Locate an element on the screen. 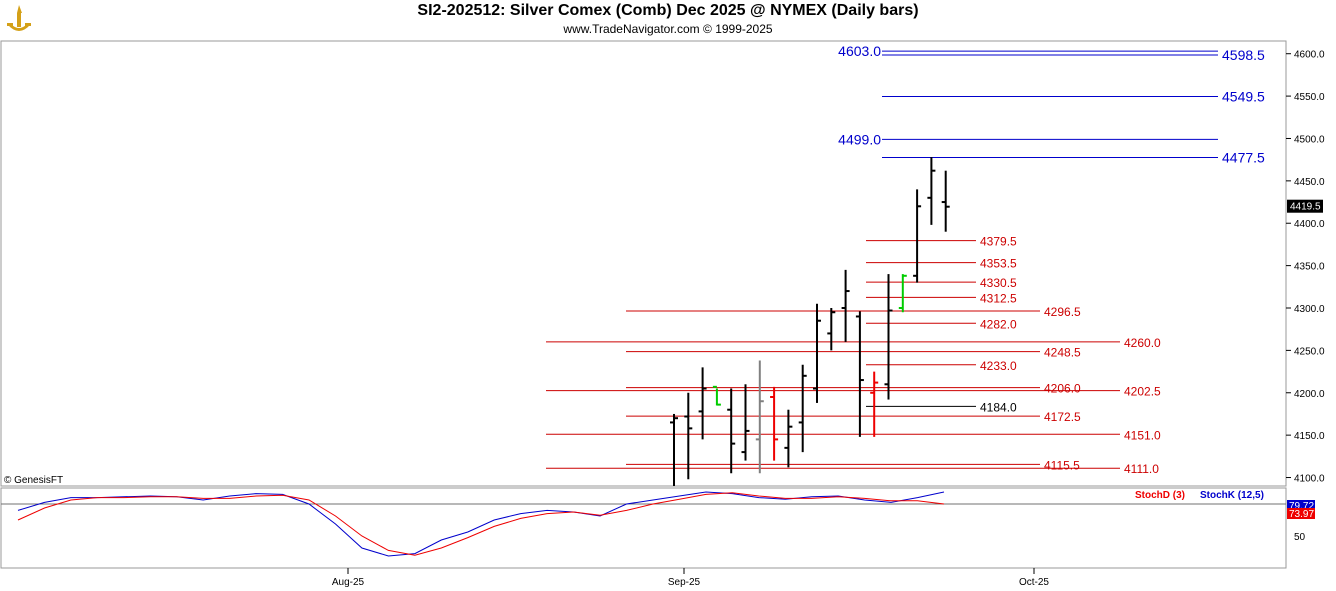 The width and height of the screenshot is (1336, 591). level-line: 4353.5 is located at coordinates (941, 264).